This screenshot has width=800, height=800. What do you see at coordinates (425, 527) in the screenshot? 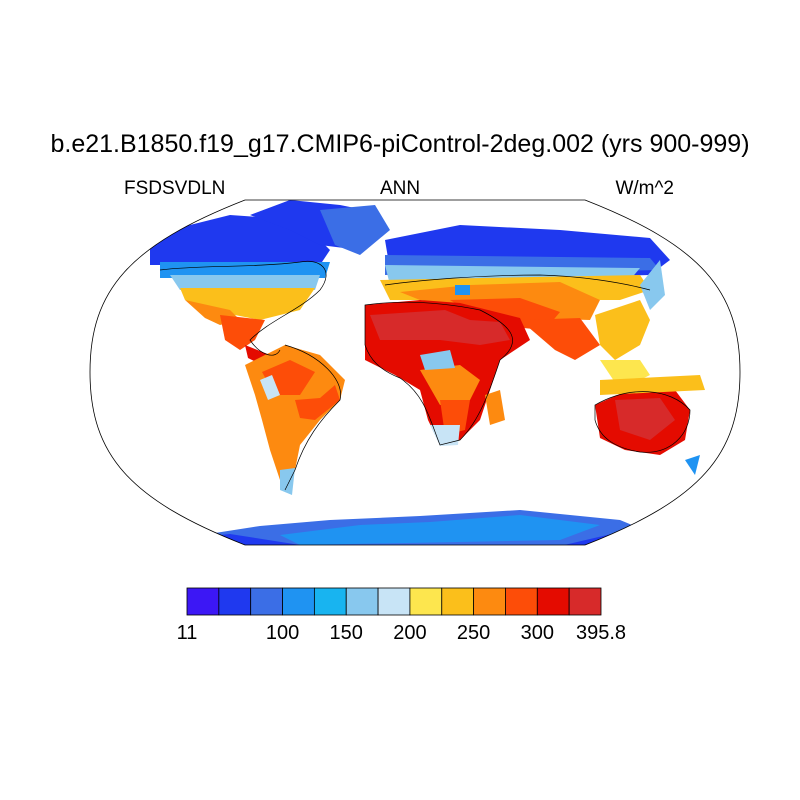
I see `antarctica` at bounding box center [425, 527].